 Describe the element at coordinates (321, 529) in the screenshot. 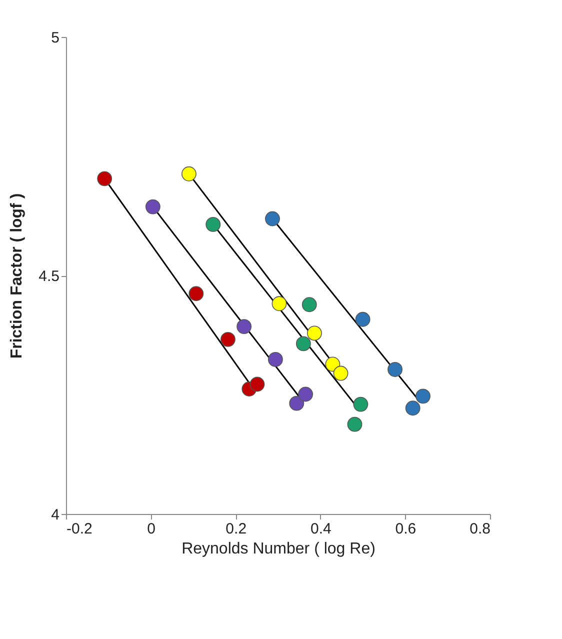

I see `x-tick-label: 0.4` at that location.